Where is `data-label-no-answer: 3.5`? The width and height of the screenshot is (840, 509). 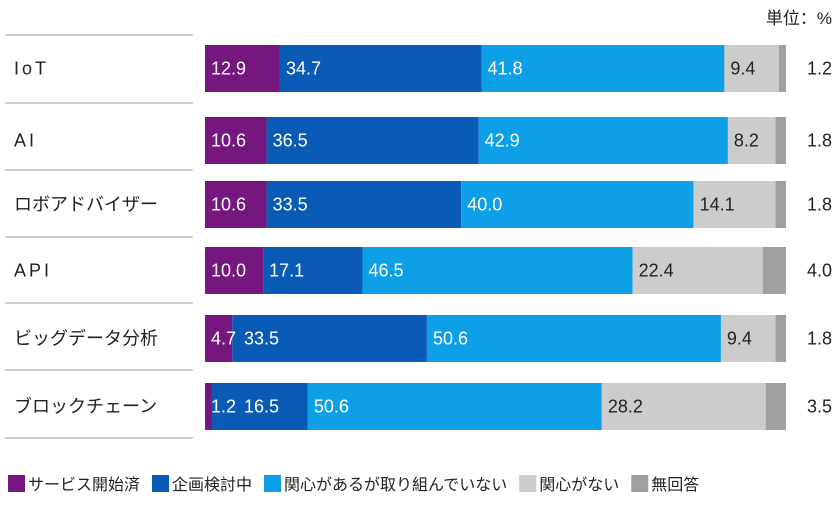 data-label-no-answer: 3.5 is located at coordinates (819, 407).